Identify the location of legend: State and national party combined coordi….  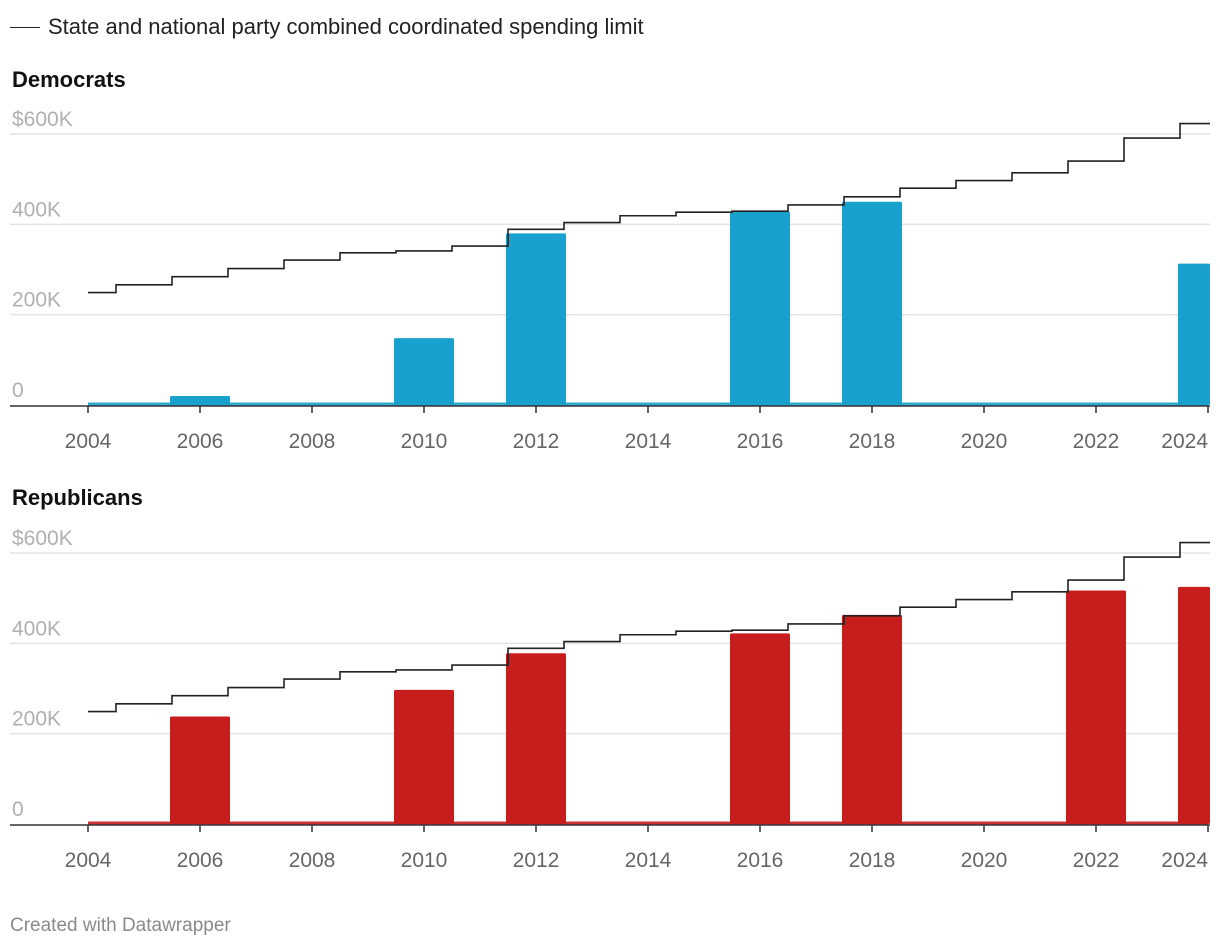
(327, 27).